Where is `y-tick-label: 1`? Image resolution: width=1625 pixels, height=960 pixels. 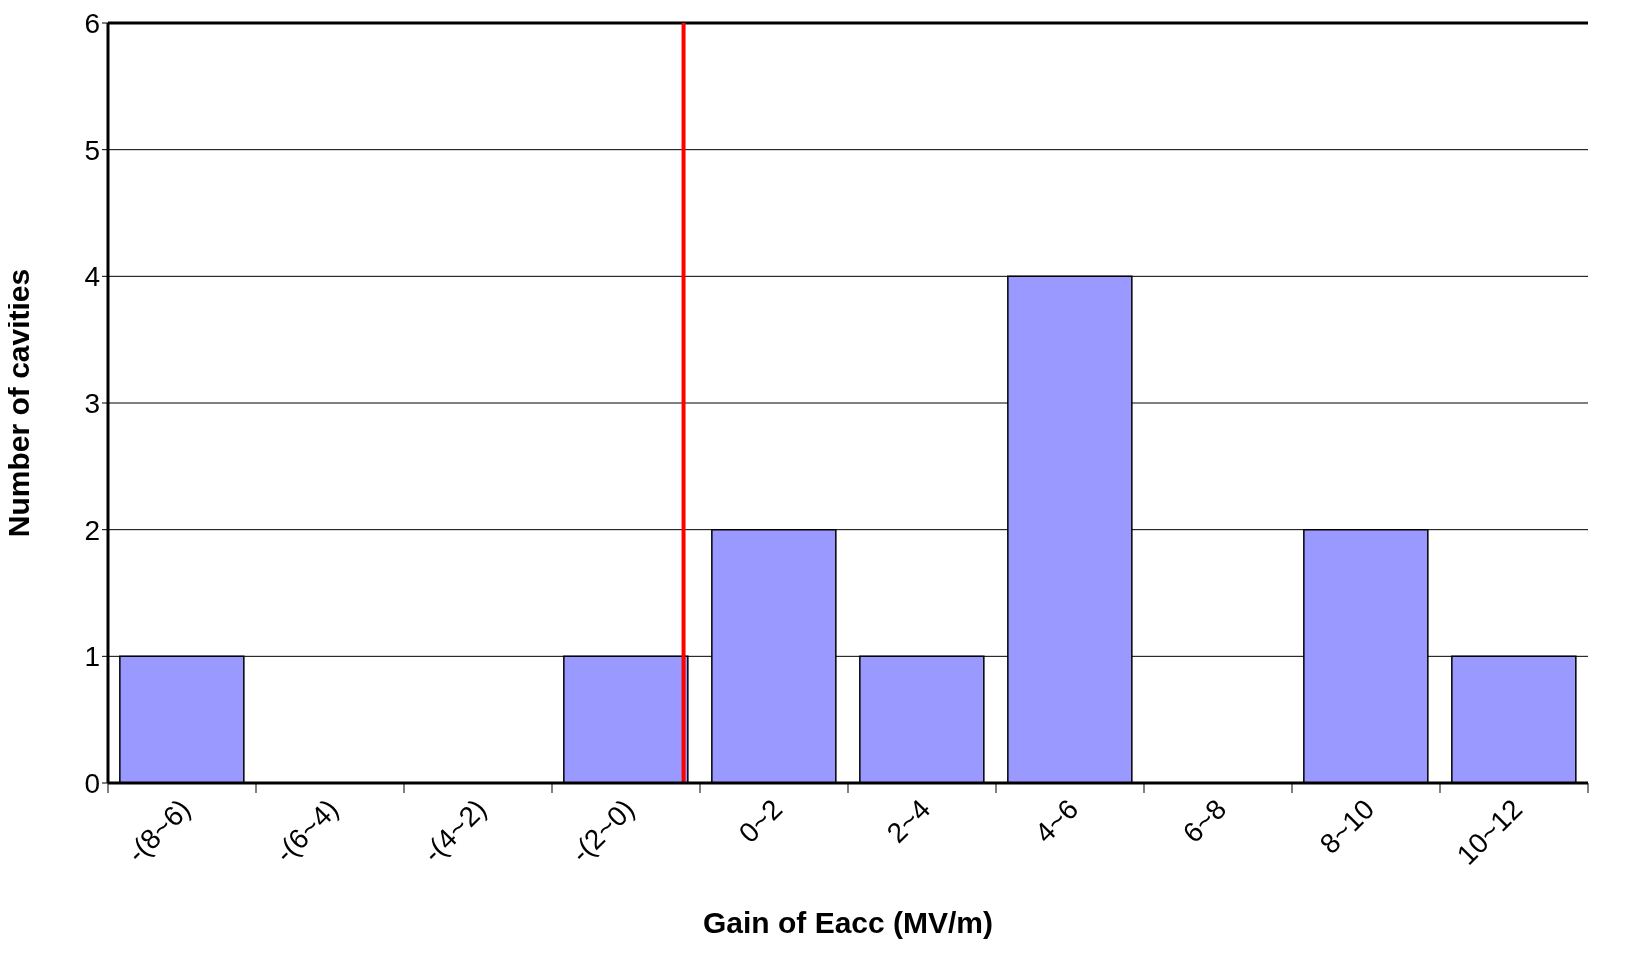
y-tick-label: 1 is located at coordinates (92, 657).